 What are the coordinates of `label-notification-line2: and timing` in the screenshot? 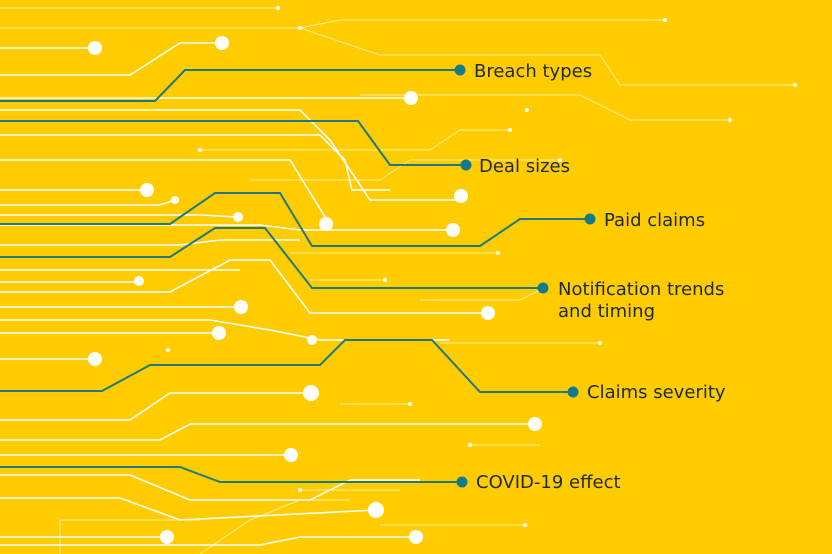 It's located at (607, 311).